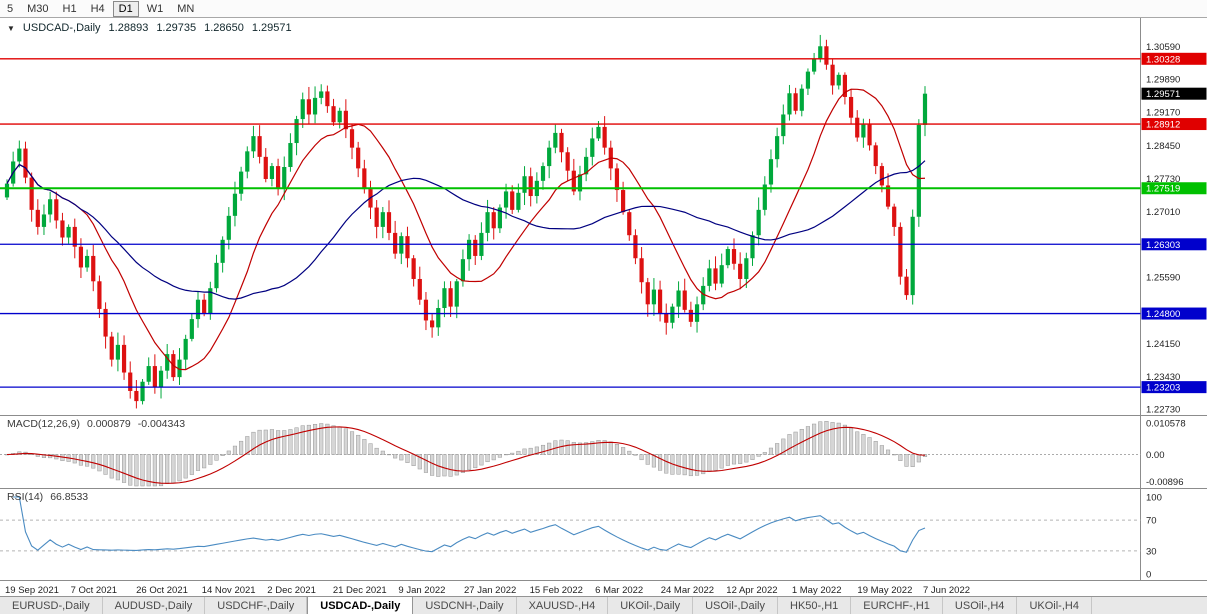 Image resolution: width=1207 pixels, height=614 pixels. What do you see at coordinates (1165, 482) in the screenshot?
I see `svg-text: -0.00896` at bounding box center [1165, 482].